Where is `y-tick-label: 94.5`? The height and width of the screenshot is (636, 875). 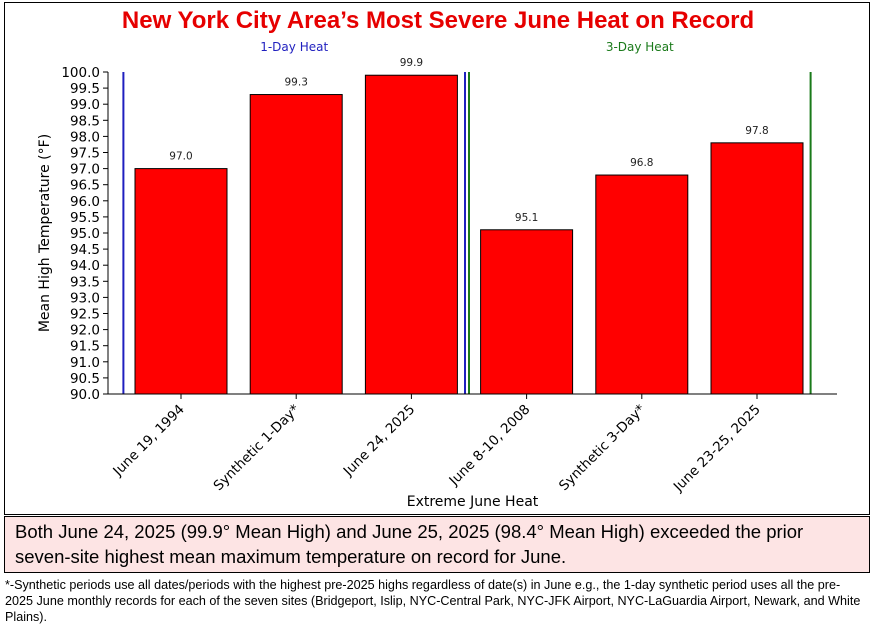
y-tick-label: 94.5 is located at coordinates (85, 250).